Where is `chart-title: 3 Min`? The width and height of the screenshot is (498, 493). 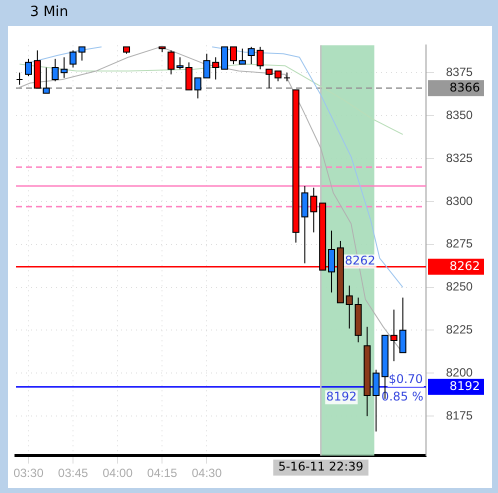
chart-title: 3 Min is located at coordinates (49, 12).